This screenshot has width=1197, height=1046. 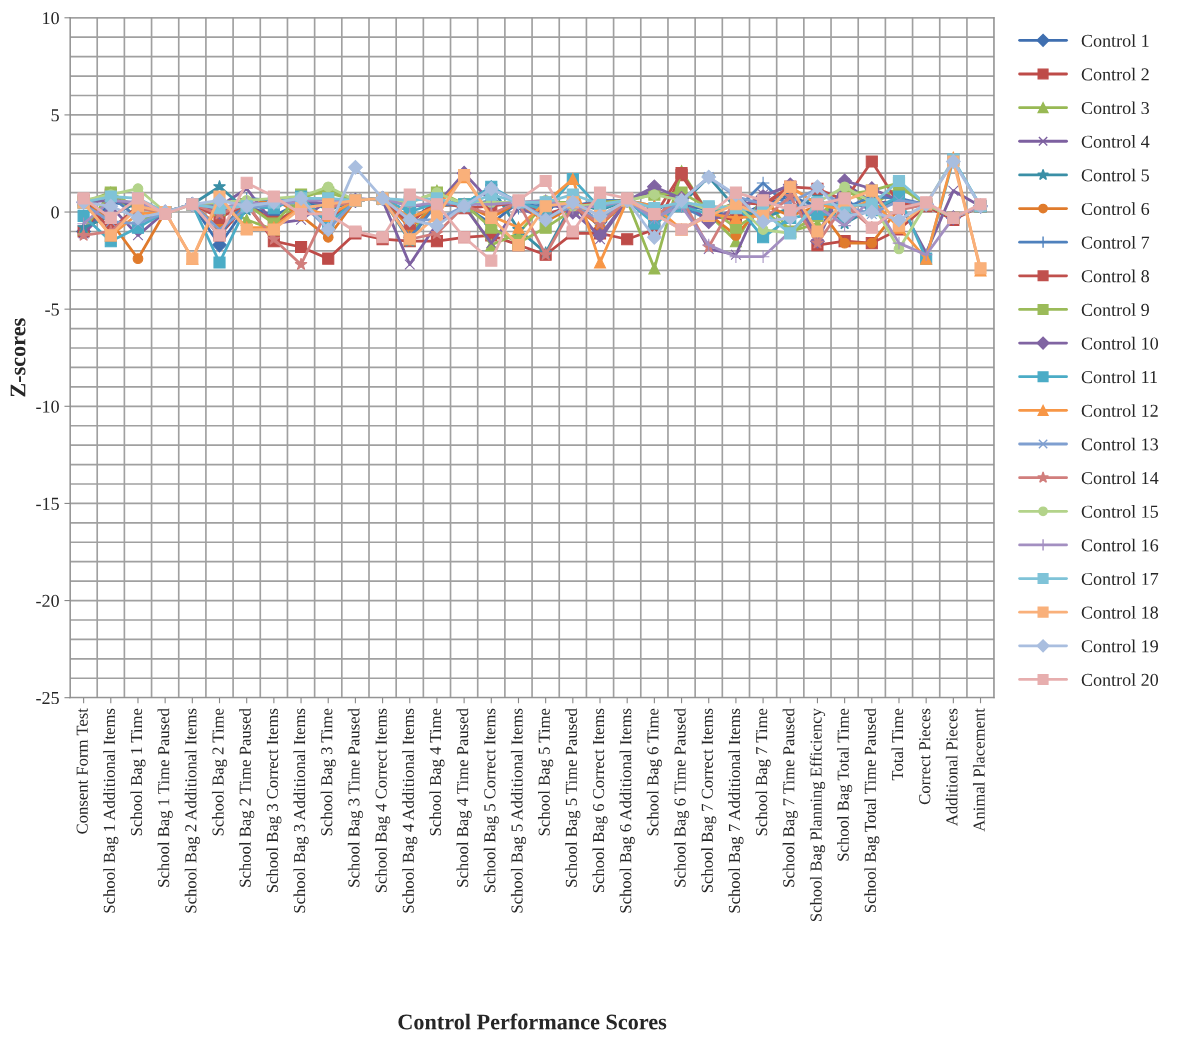 I want to click on y-axis-title: Z-scores, so click(x=18, y=357).